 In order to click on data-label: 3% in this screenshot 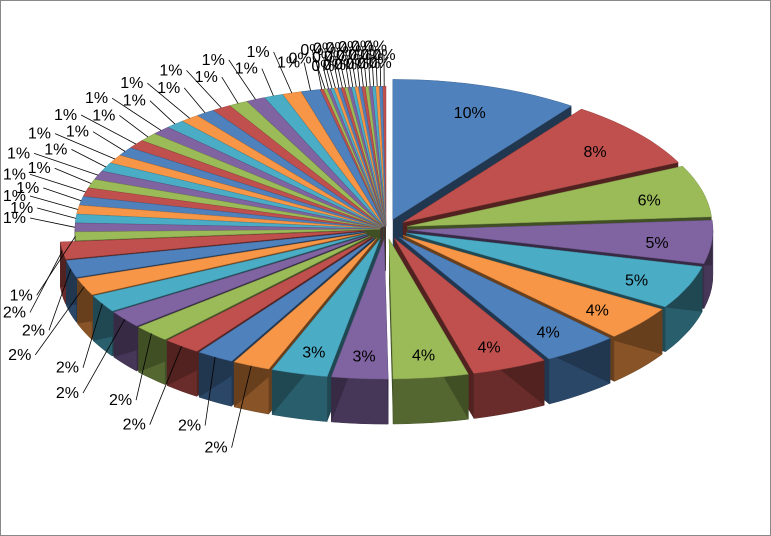, I will do `click(364, 357)`.